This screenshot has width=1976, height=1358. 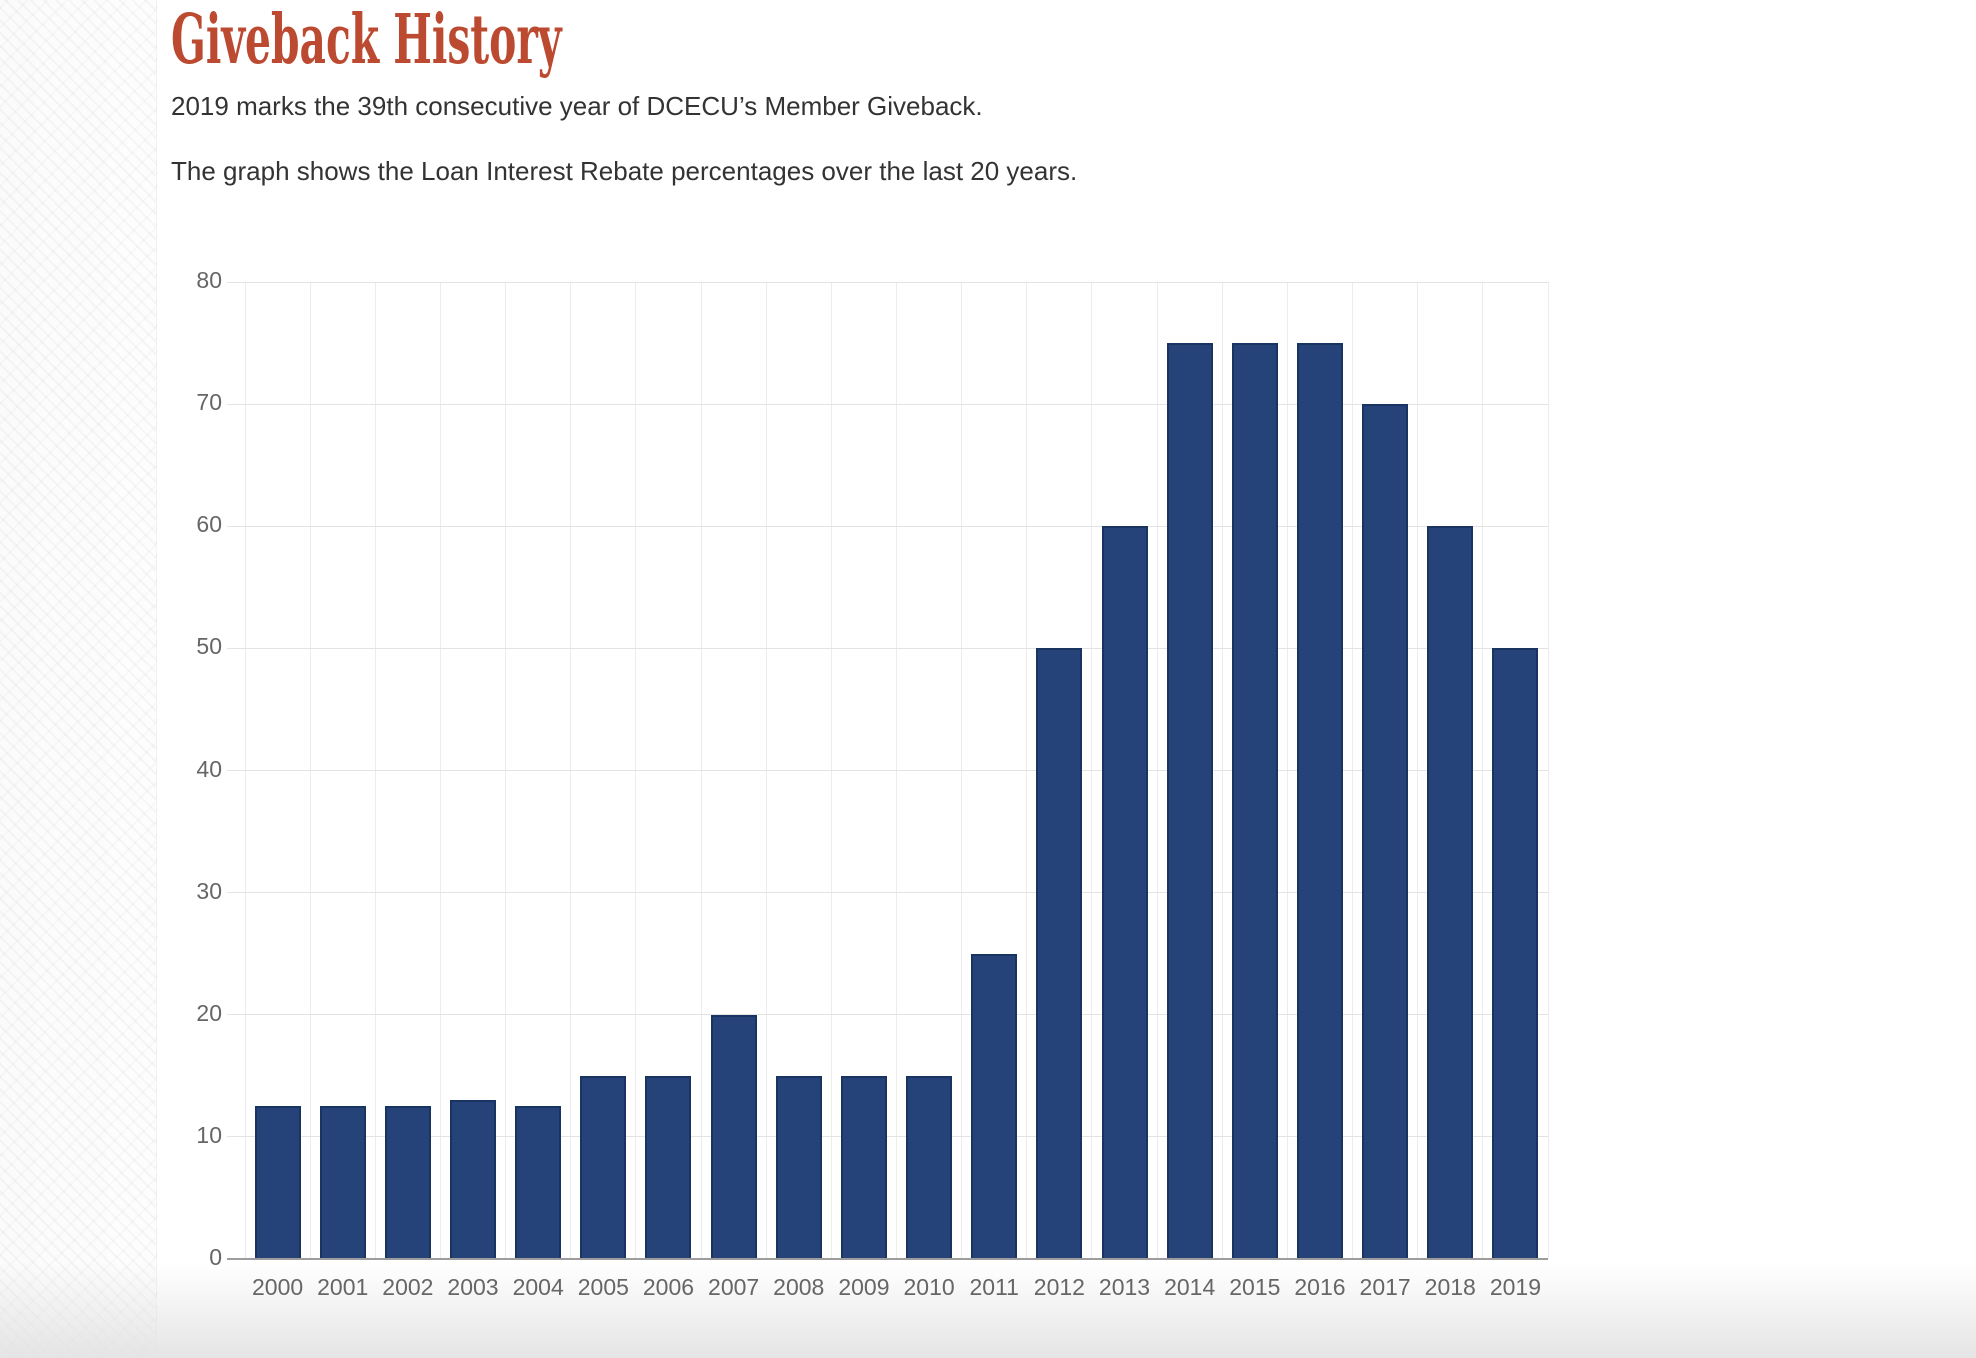 What do you see at coordinates (603, 1287) in the screenshot?
I see `x-axis-label-2005: 2005` at bounding box center [603, 1287].